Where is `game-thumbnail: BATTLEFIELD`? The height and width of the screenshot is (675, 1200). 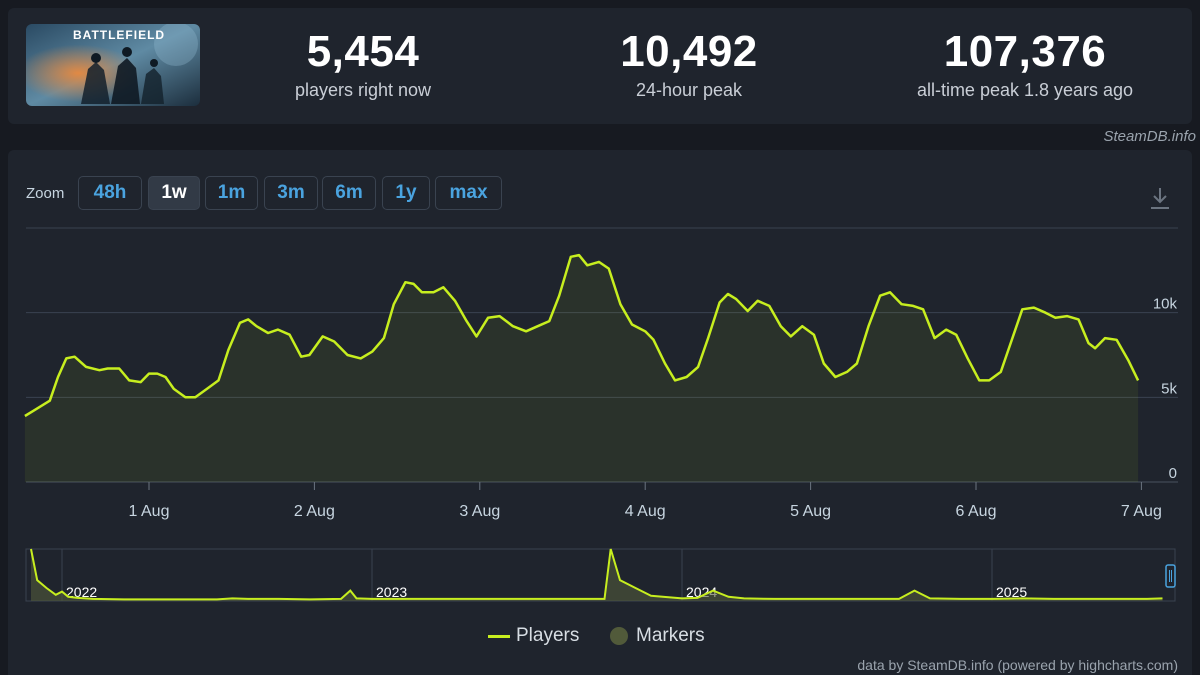
game-thumbnail: BATTLEFIELD is located at coordinates (113, 65).